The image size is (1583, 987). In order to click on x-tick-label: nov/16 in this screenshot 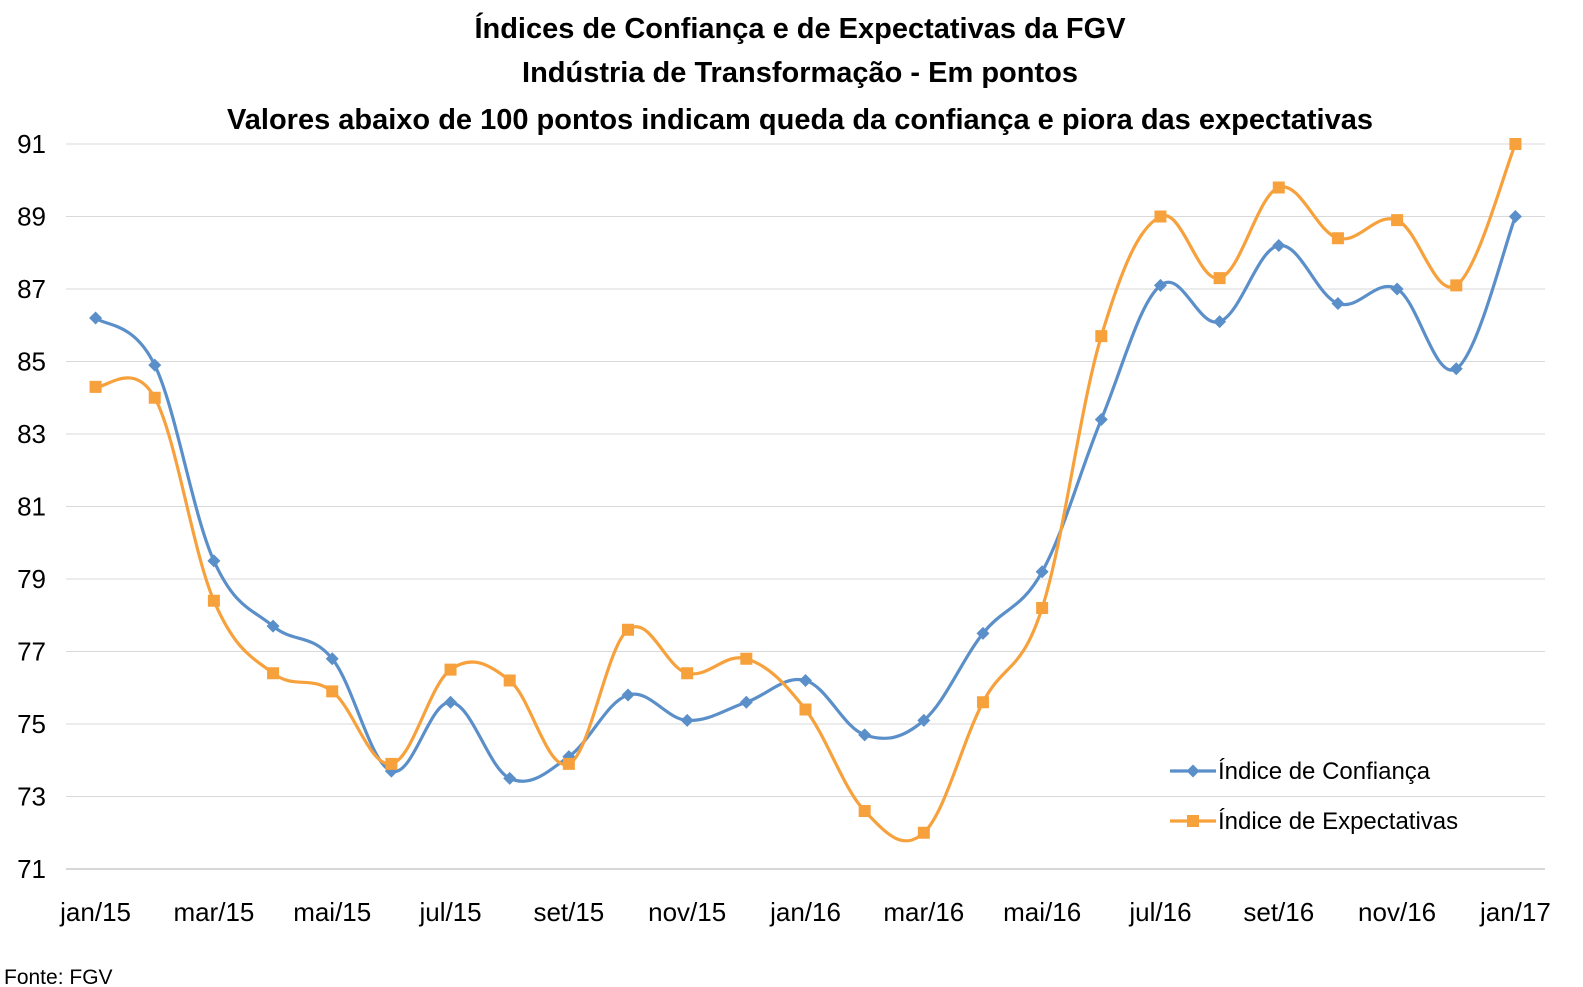, I will do `click(1397, 912)`.